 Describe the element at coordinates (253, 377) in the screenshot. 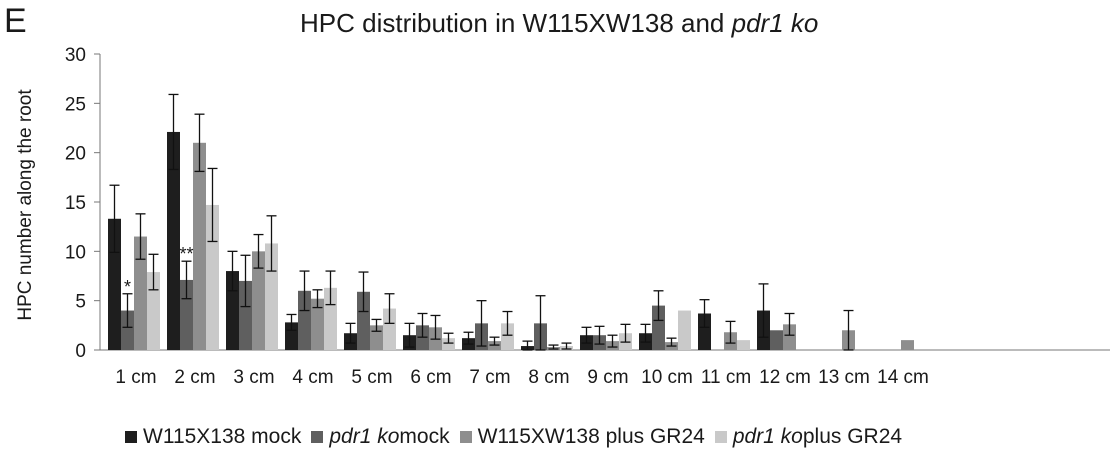

I see `x-tick-label: 3 cm` at that location.